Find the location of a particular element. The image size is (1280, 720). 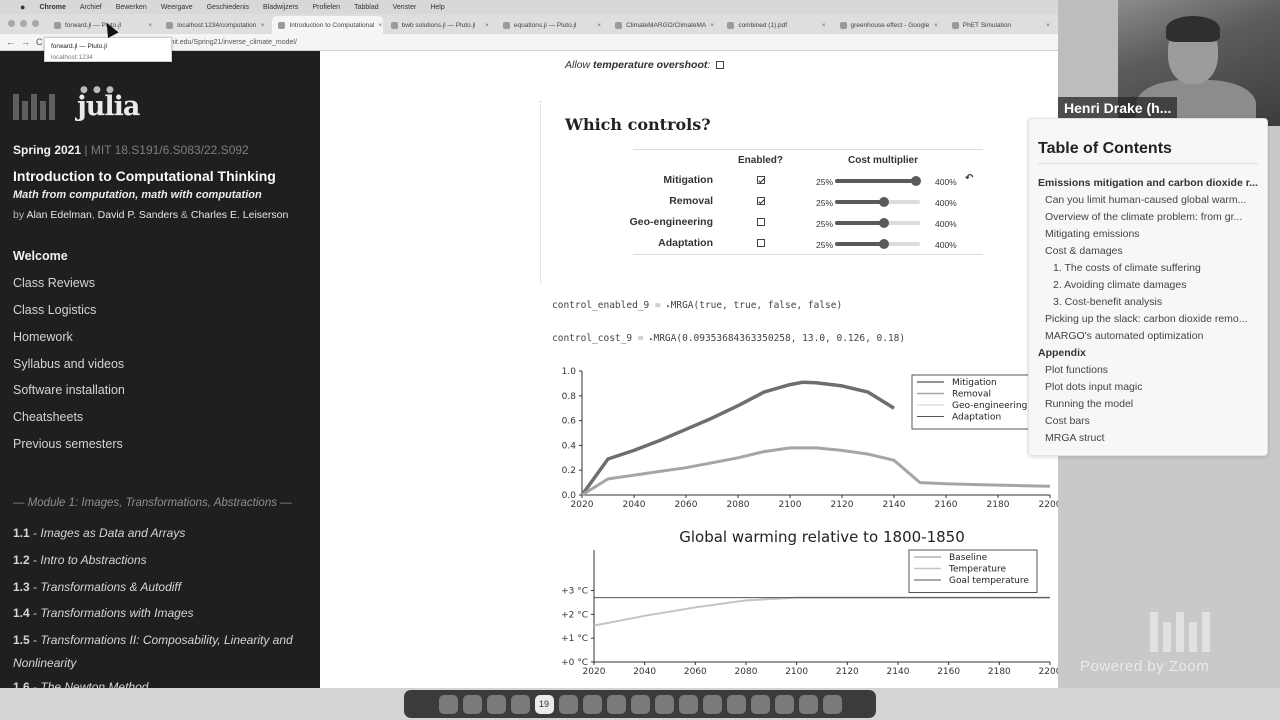

toc-entry: Cost & damages is located at coordinates (1084, 251).